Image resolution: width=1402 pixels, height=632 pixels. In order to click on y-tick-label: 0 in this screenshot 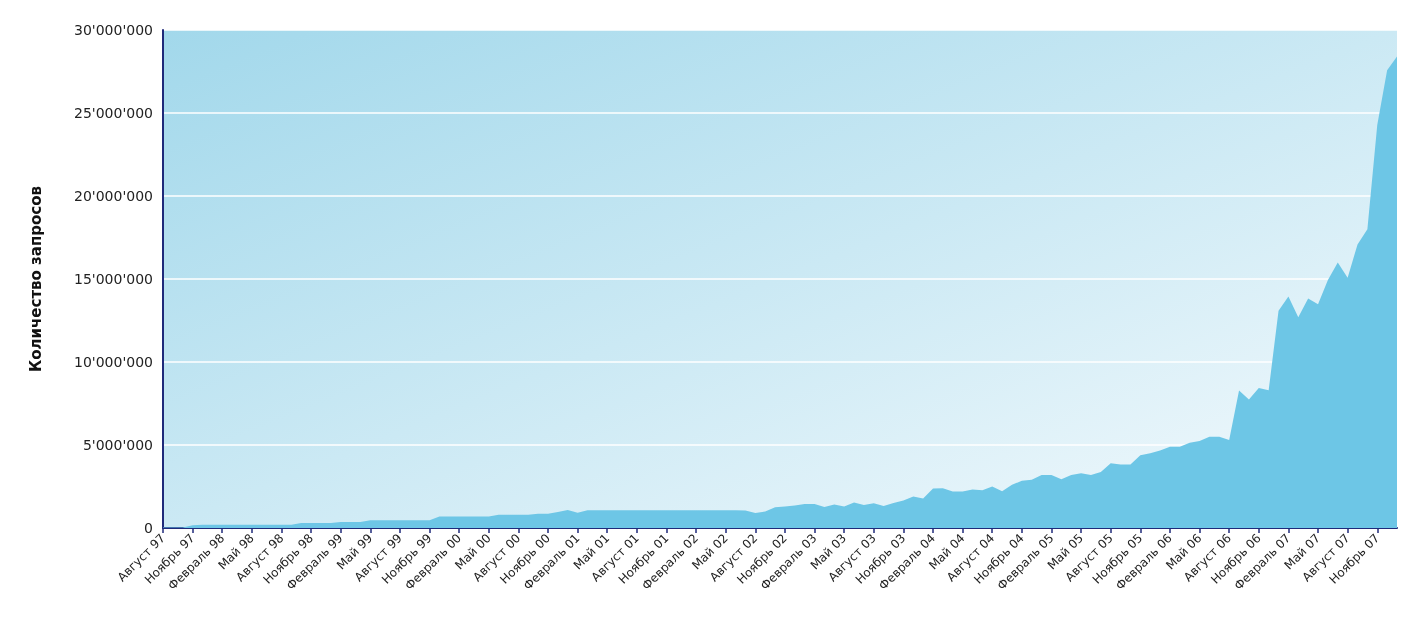, I will do `click(148, 528)`.